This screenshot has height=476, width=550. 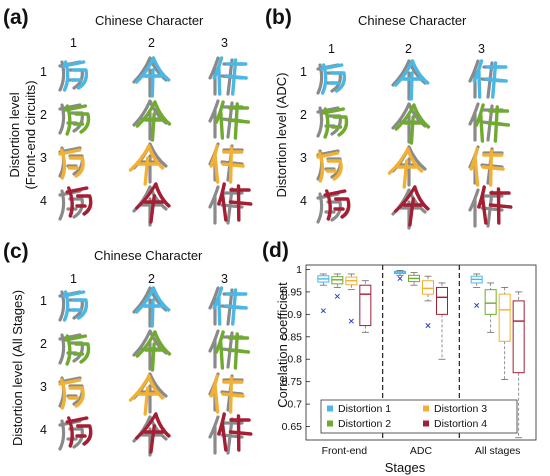 What do you see at coordinates (281, 135) in the screenshot?
I see `panel-b-ylabel: Distortion level (ADC)` at bounding box center [281, 135].